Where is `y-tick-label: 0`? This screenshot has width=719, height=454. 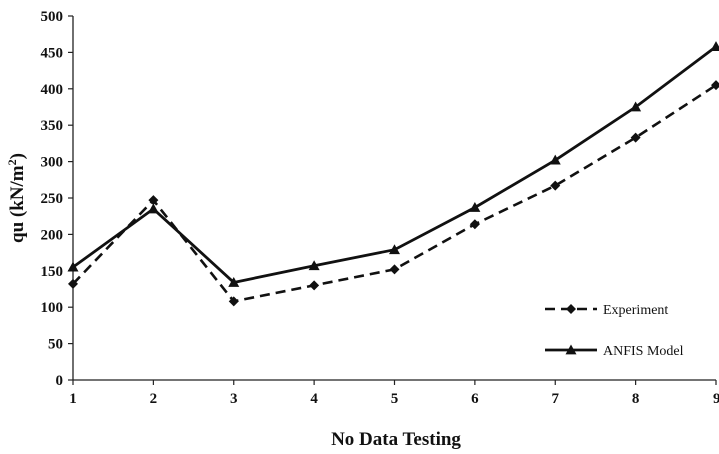
y-tick-label: 0 is located at coordinates (60, 381).